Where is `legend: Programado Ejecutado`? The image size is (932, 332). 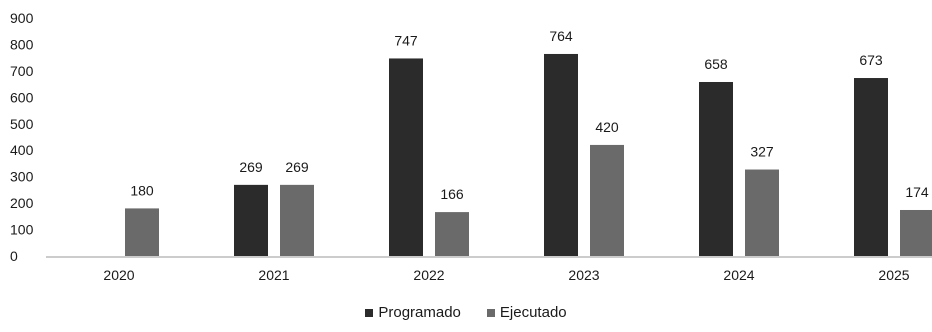 legend: Programado Ejecutado is located at coordinates (466, 312).